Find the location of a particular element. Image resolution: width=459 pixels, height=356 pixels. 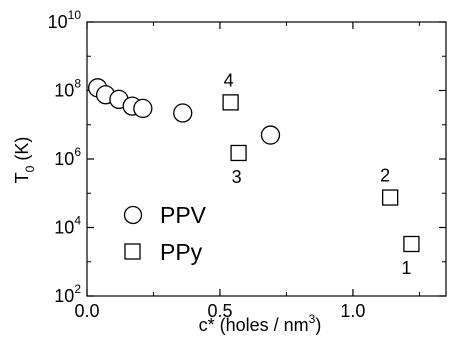

legend-ppy-label: PPy is located at coordinates (181, 252).